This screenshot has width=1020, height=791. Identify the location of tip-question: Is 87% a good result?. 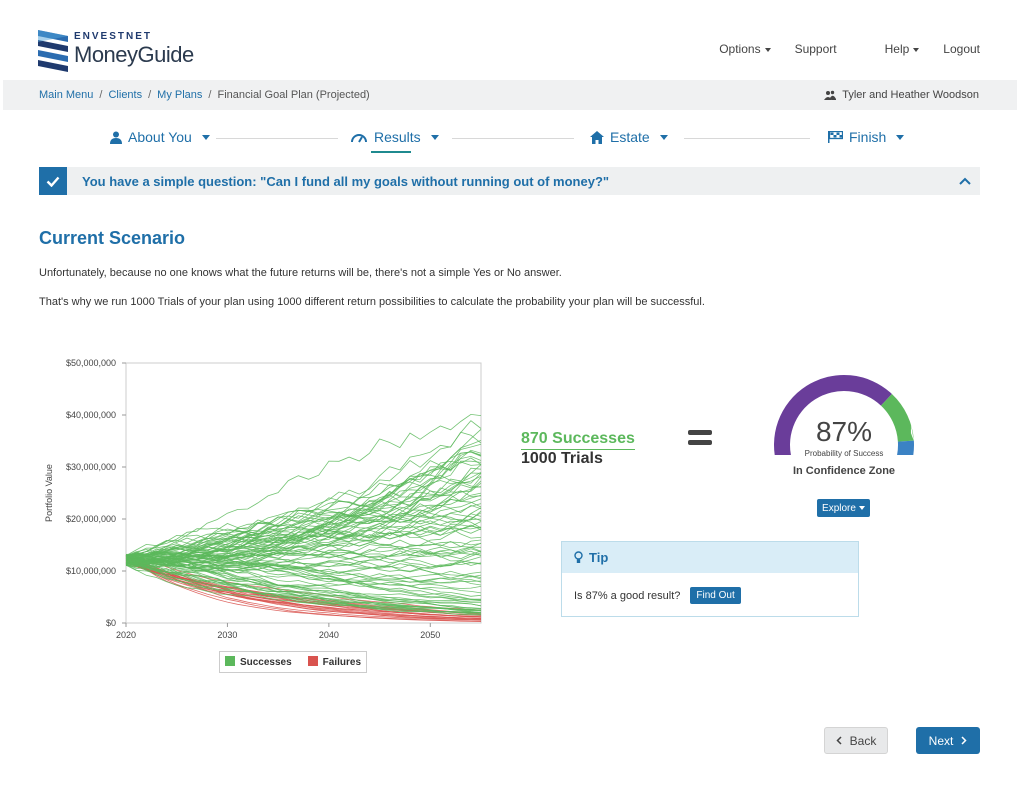
(627, 595).